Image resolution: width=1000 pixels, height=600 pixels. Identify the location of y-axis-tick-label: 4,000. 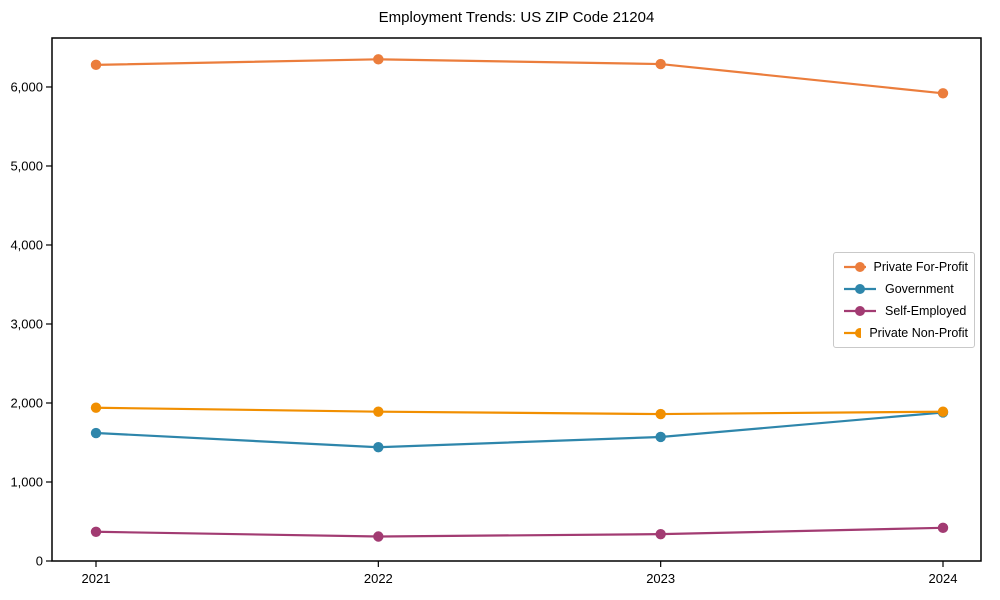
(26, 244).